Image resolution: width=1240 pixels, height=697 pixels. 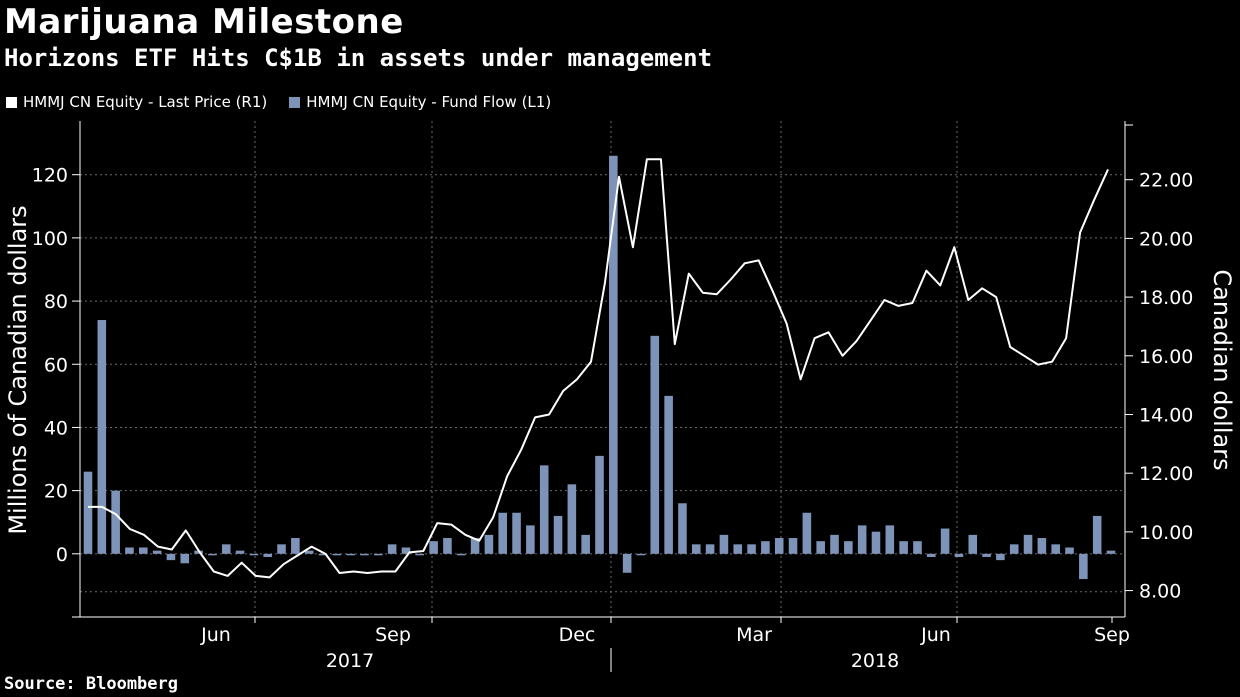 What do you see at coordinates (1166, 239) in the screenshot?
I see `right-tick-label: 20.00` at bounding box center [1166, 239].